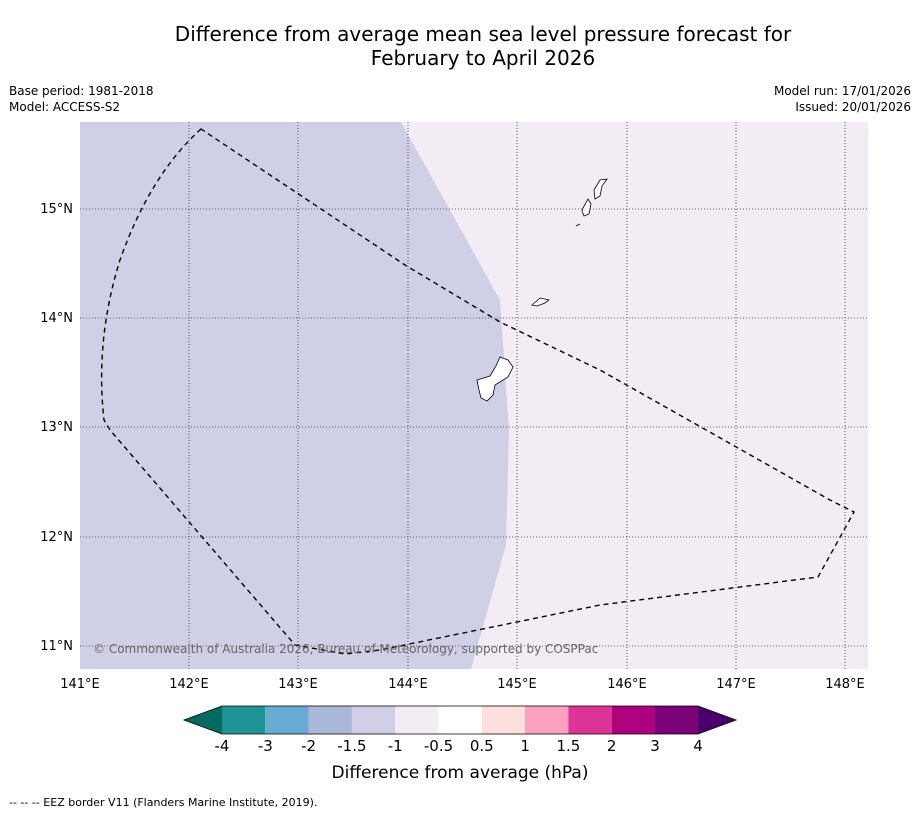 This screenshot has height=816, width=919. What do you see at coordinates (525, 746) in the screenshot?
I see `cb-label-7: 1` at bounding box center [525, 746].